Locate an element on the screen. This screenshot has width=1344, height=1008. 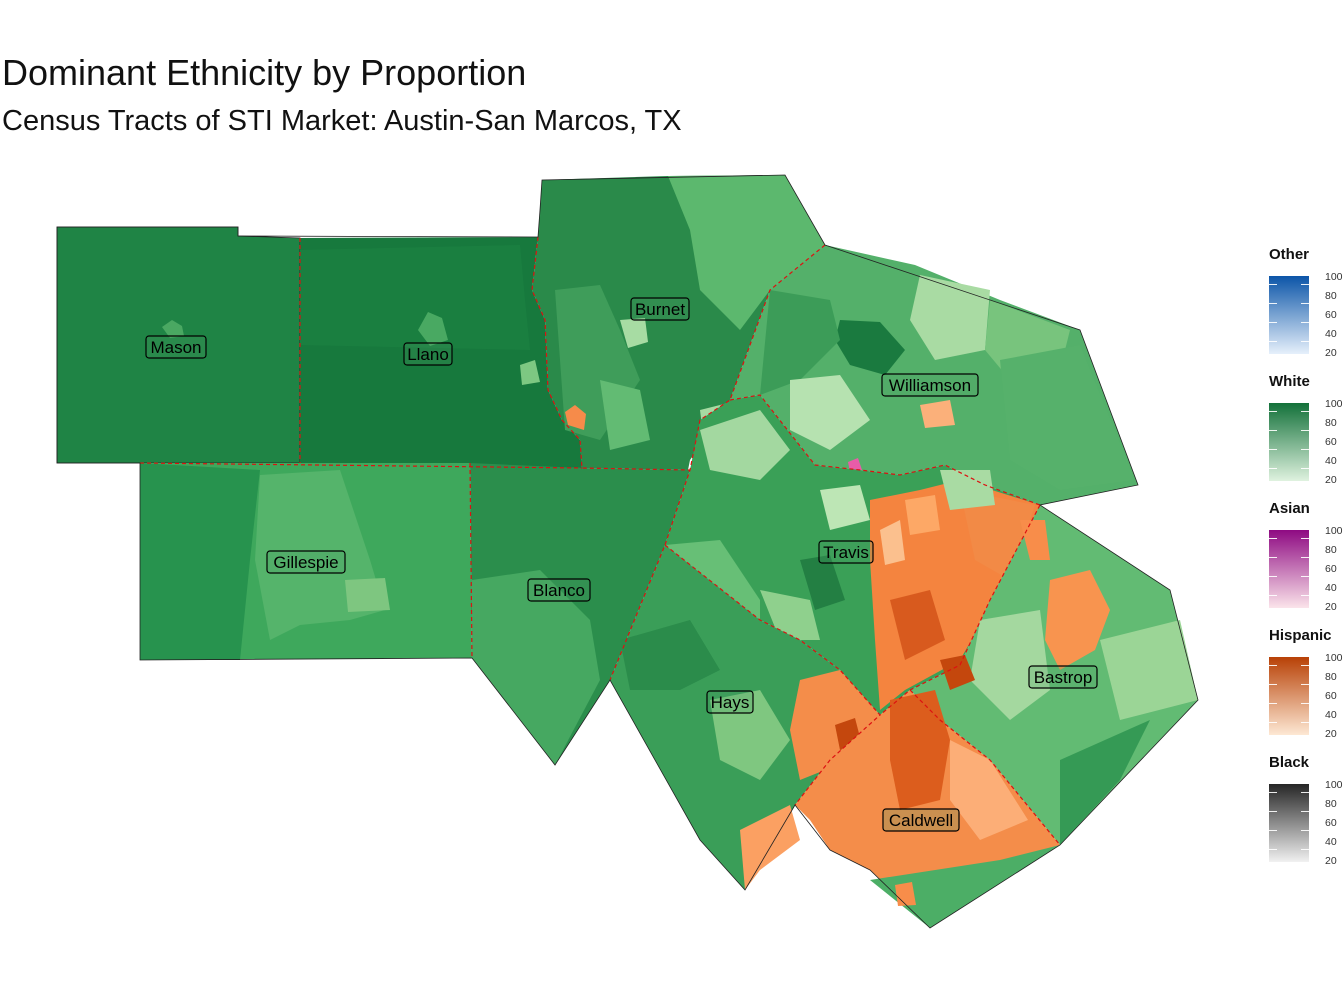
county-label-williamson: Williamson is located at coordinates (930, 385).